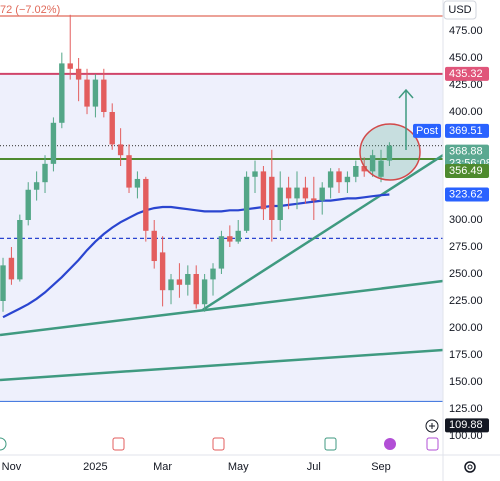  I want to click on event-icons, so click(219, 444).